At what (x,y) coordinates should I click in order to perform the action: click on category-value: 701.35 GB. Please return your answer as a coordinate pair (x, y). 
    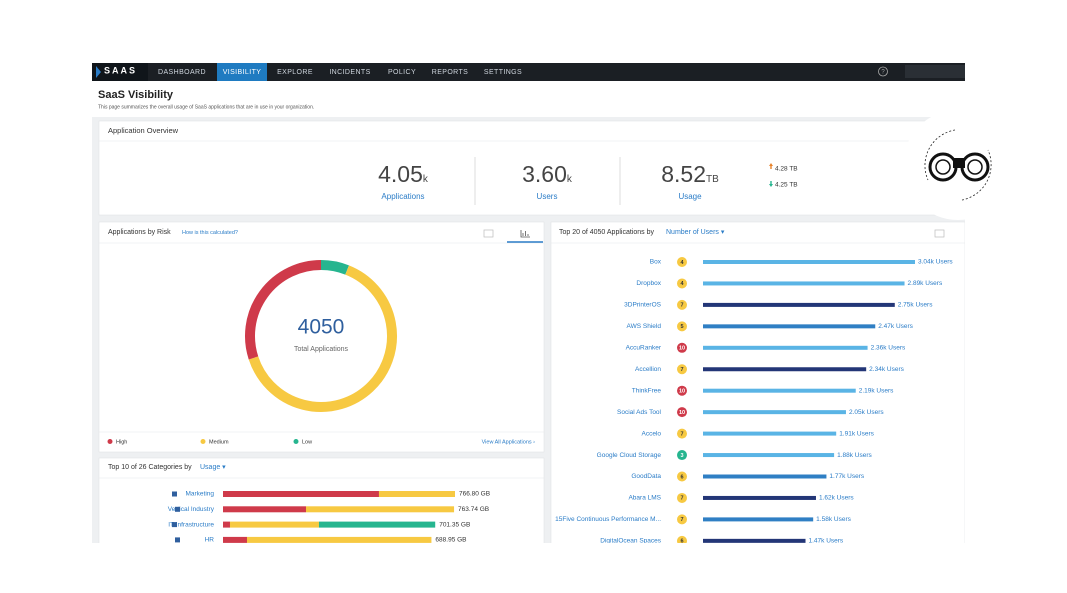
    Looking at the image, I should click on (454, 524).